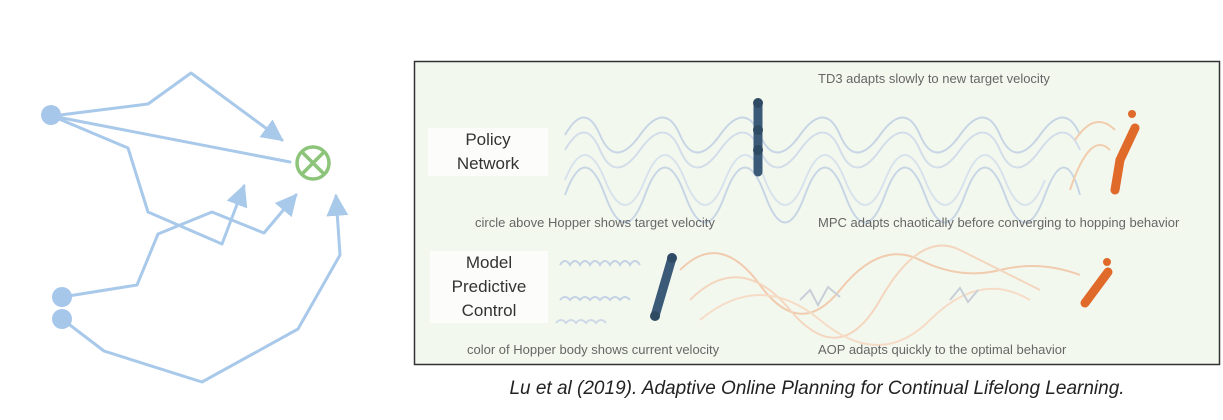 Image resolution: width=1223 pixels, height=420 pixels. Describe the element at coordinates (1125, 152) in the screenshot. I see `hopper-orange-policy` at that location.